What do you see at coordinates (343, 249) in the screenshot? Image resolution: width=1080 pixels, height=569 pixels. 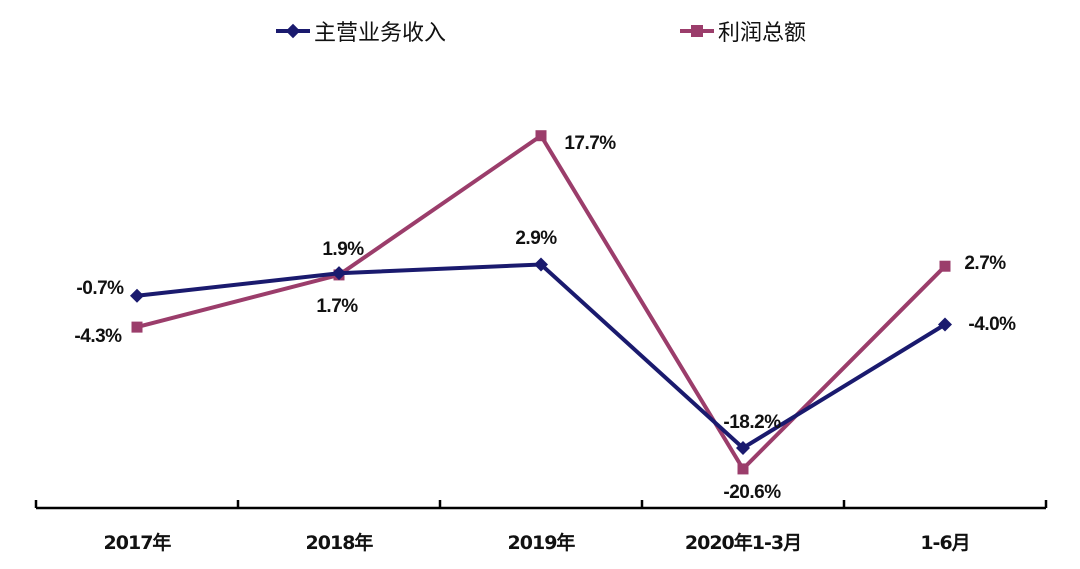 I see `revenue-label-2018: 1.9%` at bounding box center [343, 249].